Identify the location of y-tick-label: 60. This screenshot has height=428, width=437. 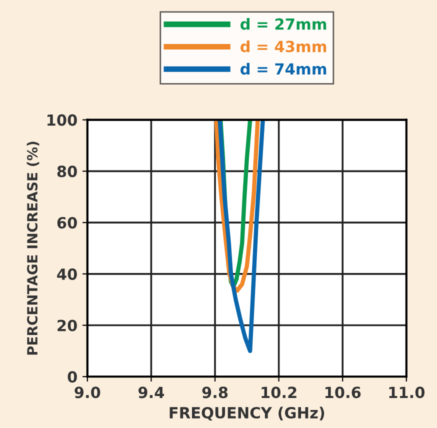
(67, 223).